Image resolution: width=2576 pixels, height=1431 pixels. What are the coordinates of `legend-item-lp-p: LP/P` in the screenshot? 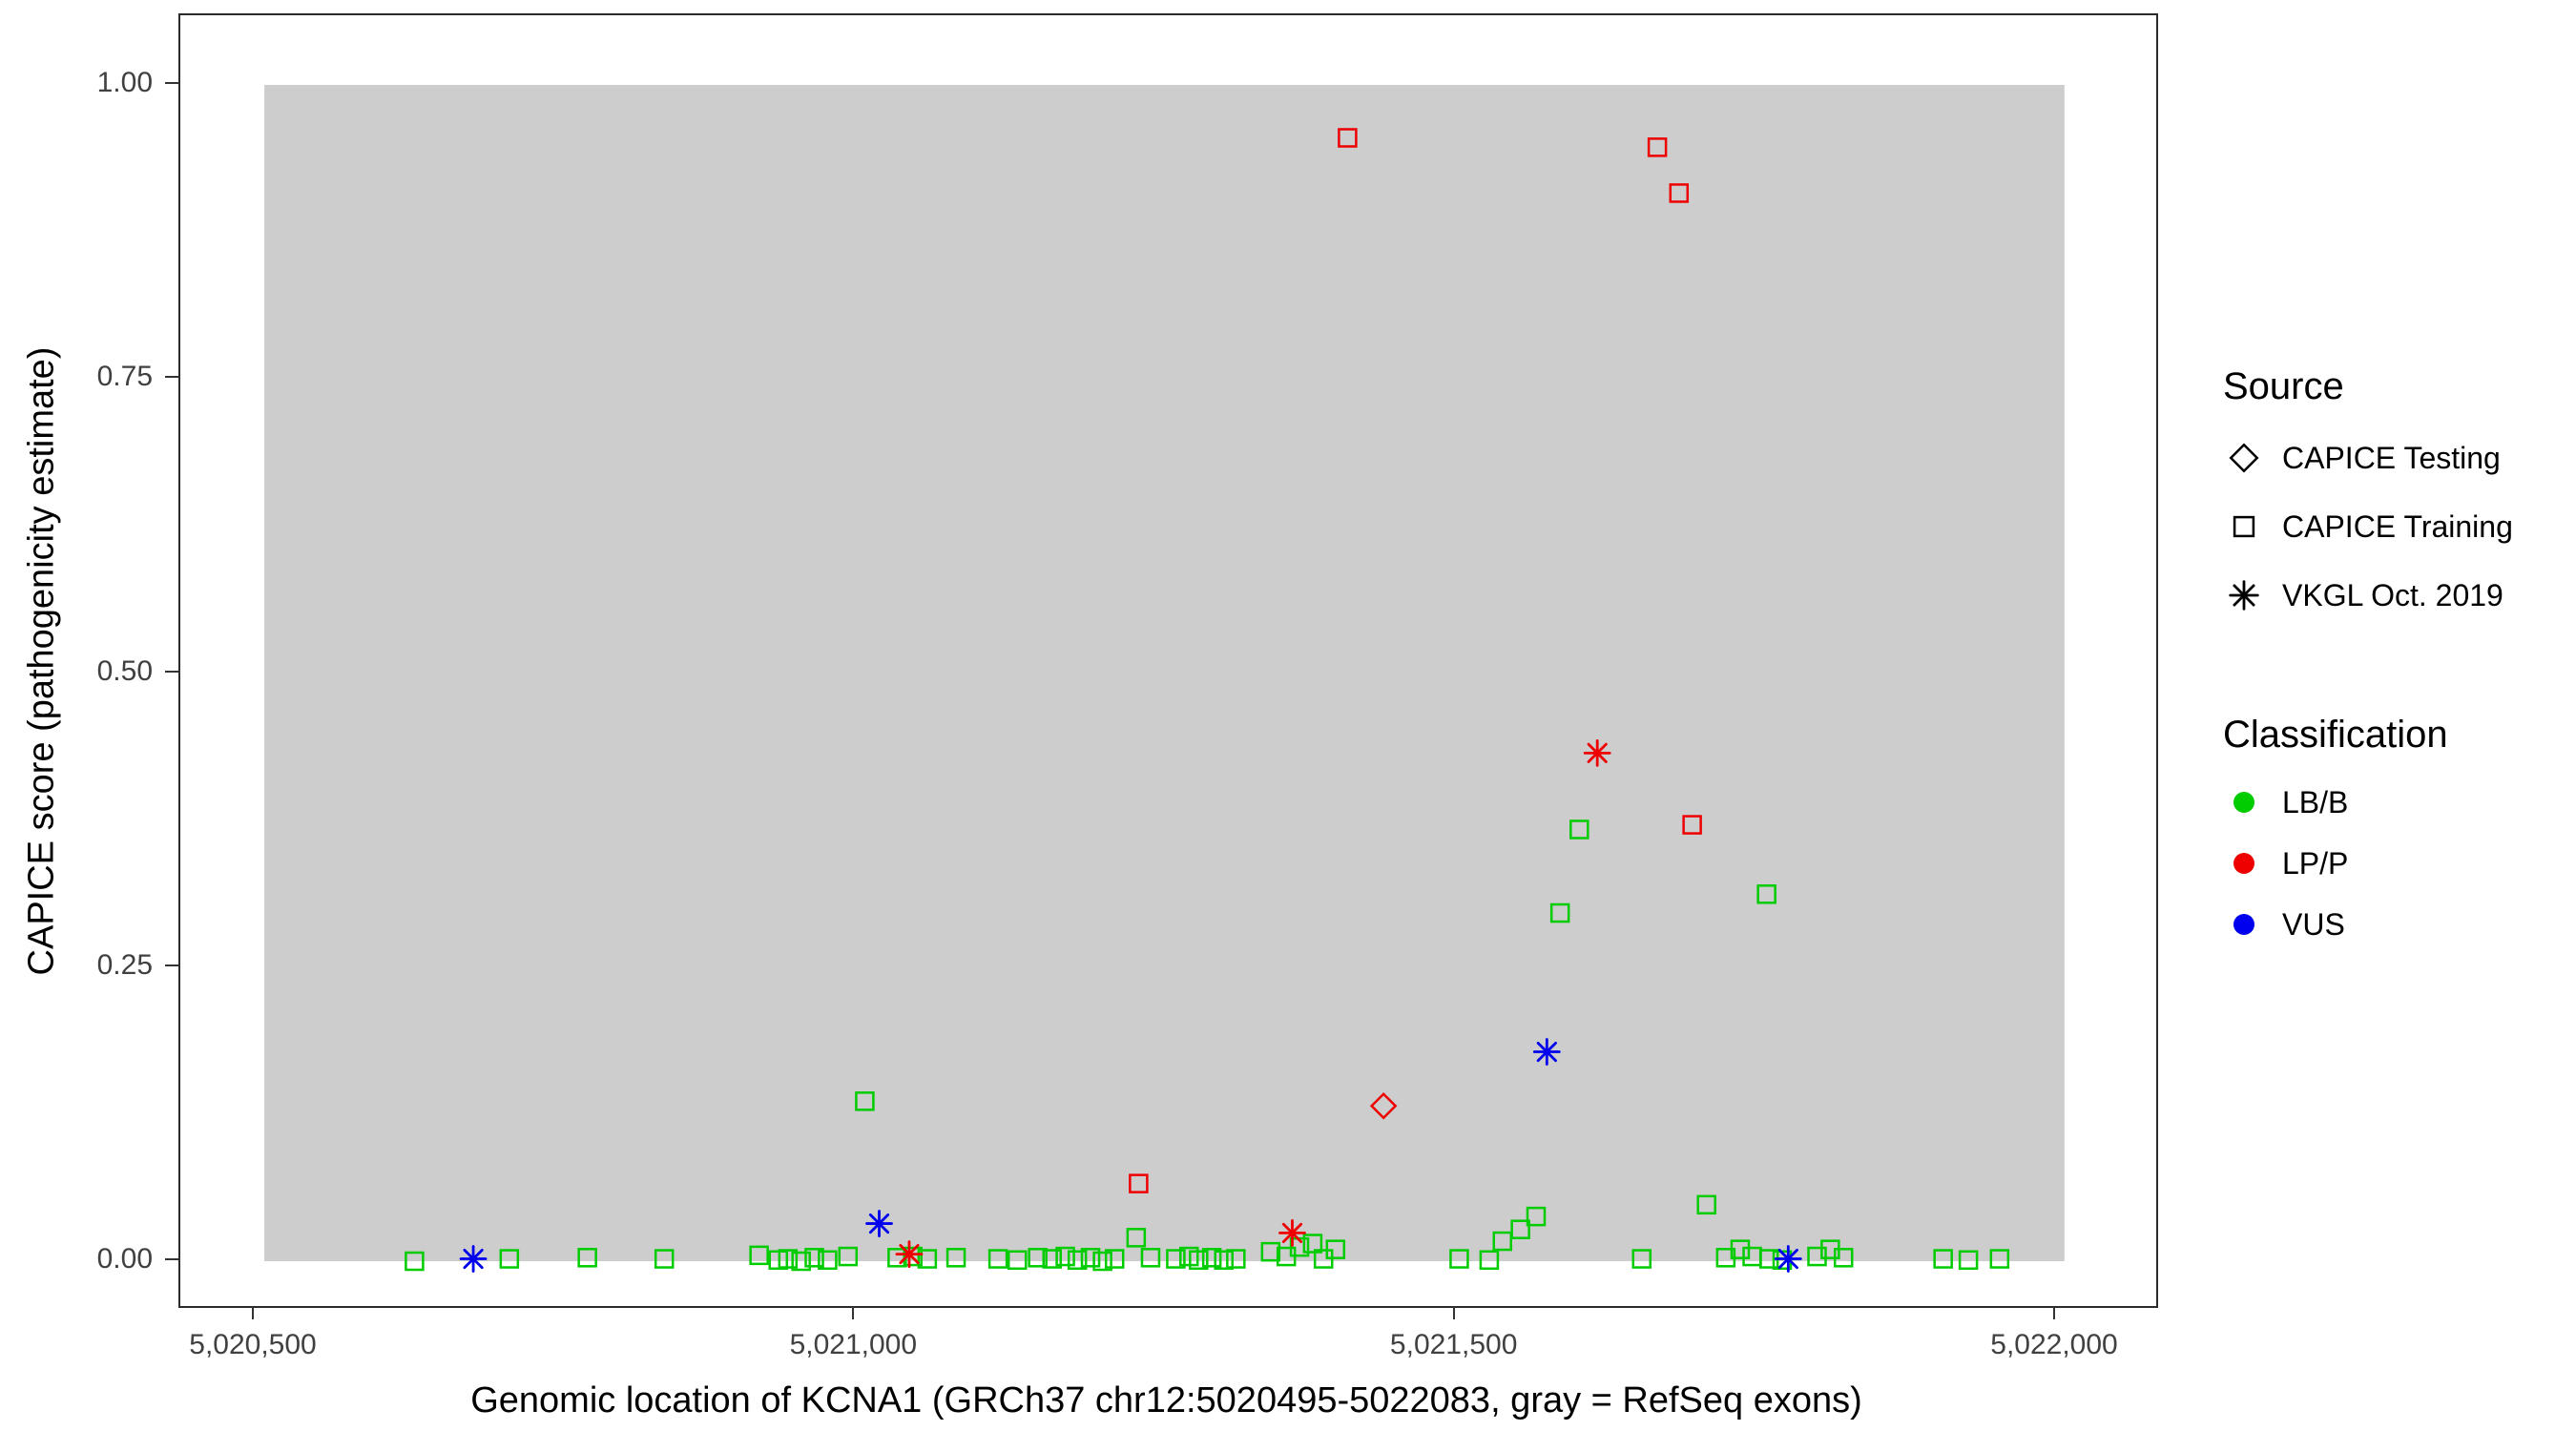 It's located at (2368, 863).